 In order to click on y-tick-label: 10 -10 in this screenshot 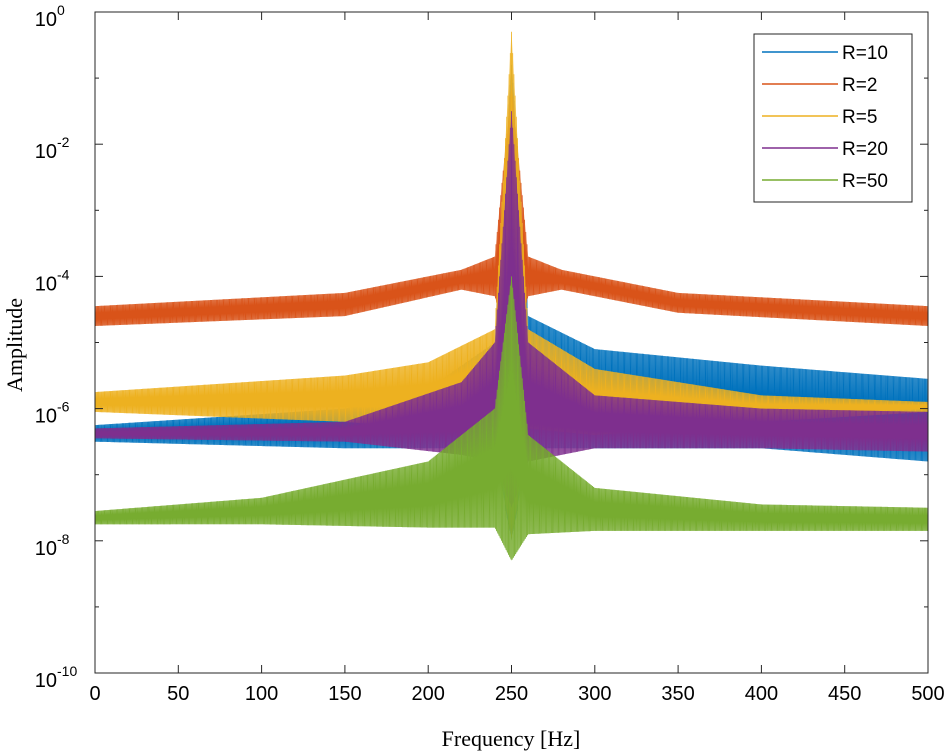, I will do `click(56, 677)`.